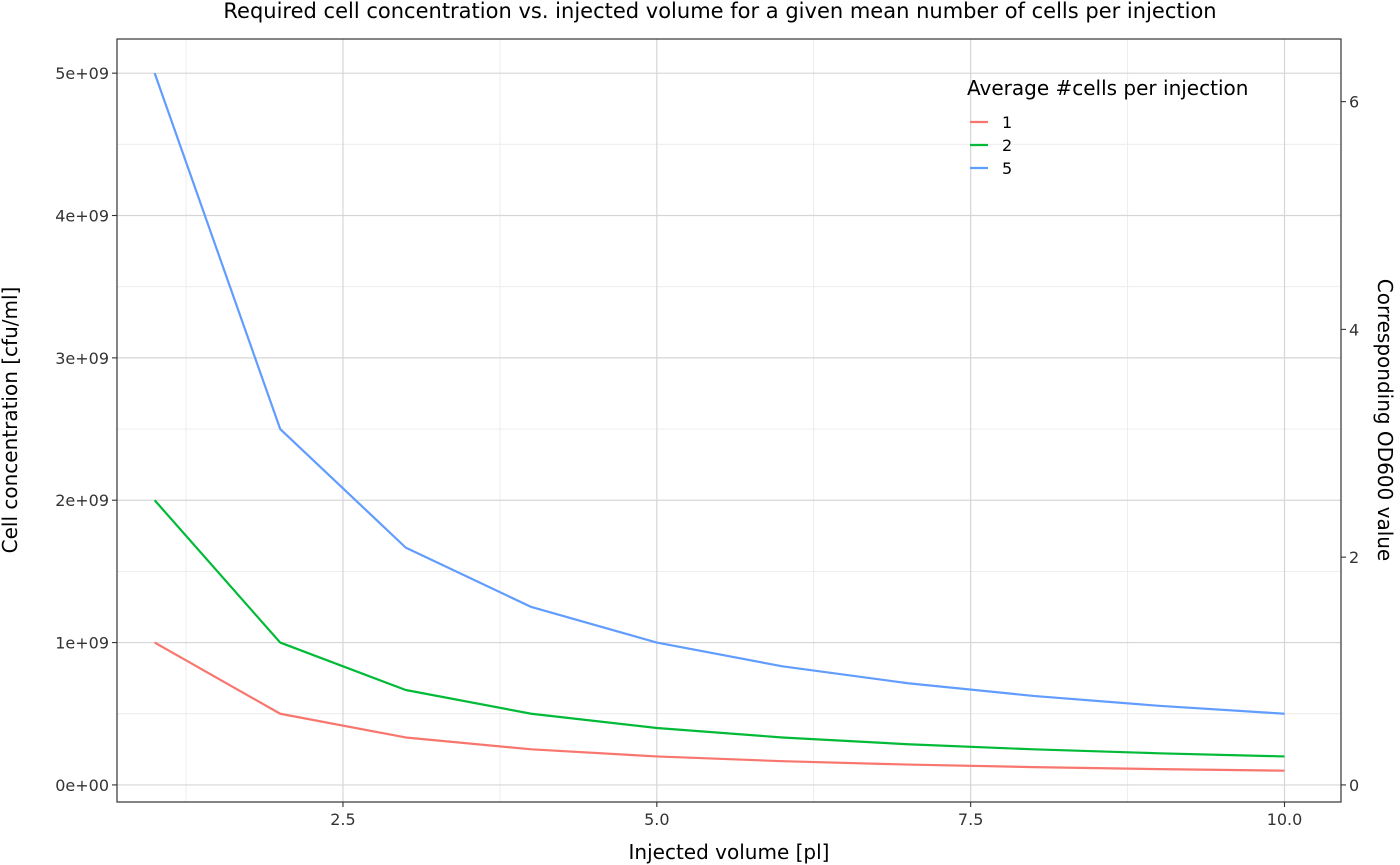 The height and width of the screenshot is (865, 1400). I want to click on y-tick-label: 0e+00, so click(82, 785).